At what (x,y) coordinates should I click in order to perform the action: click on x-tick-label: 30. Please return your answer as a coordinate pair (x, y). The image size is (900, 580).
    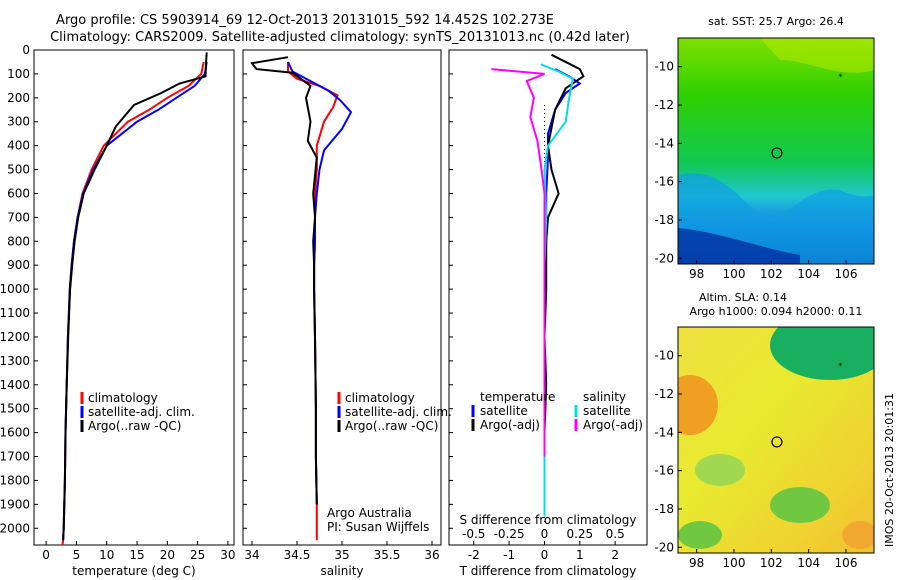
    Looking at the image, I should click on (227, 555).